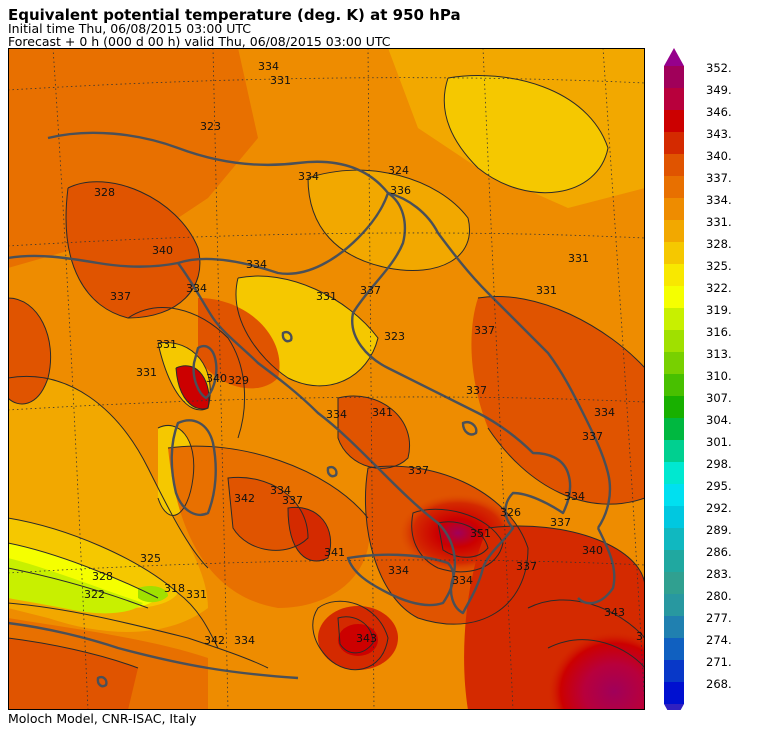 The width and height of the screenshot is (760, 731). I want to click on cool-core, so click(153, 594).